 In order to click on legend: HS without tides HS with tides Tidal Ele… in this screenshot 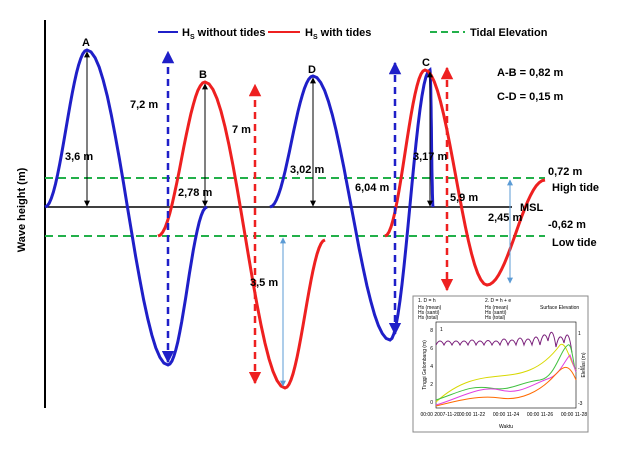, I will do `click(353, 34)`.